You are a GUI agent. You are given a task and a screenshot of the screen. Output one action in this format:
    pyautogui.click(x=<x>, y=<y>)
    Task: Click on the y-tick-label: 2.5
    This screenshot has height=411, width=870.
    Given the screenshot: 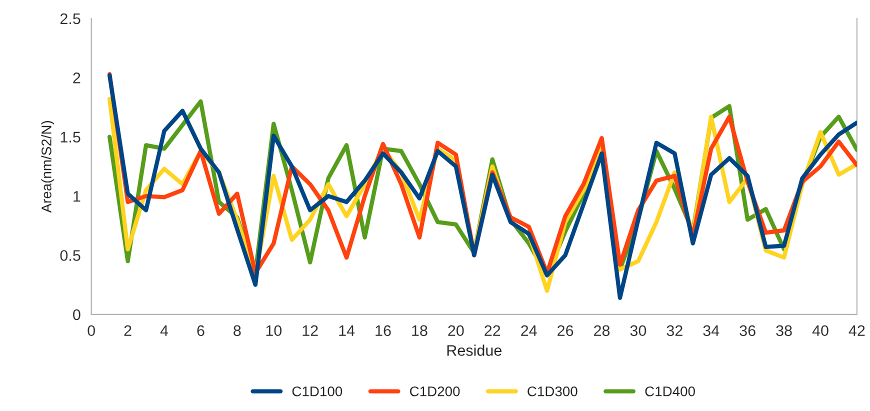 What is the action you would take?
    pyautogui.click(x=70, y=18)
    